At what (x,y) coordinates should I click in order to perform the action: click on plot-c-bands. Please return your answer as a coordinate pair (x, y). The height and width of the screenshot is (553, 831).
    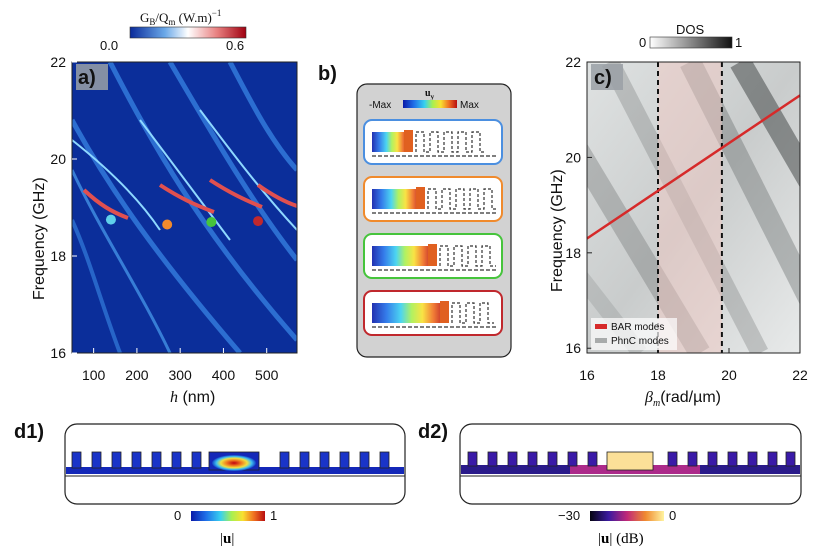
    Looking at the image, I should click on (693, 207).